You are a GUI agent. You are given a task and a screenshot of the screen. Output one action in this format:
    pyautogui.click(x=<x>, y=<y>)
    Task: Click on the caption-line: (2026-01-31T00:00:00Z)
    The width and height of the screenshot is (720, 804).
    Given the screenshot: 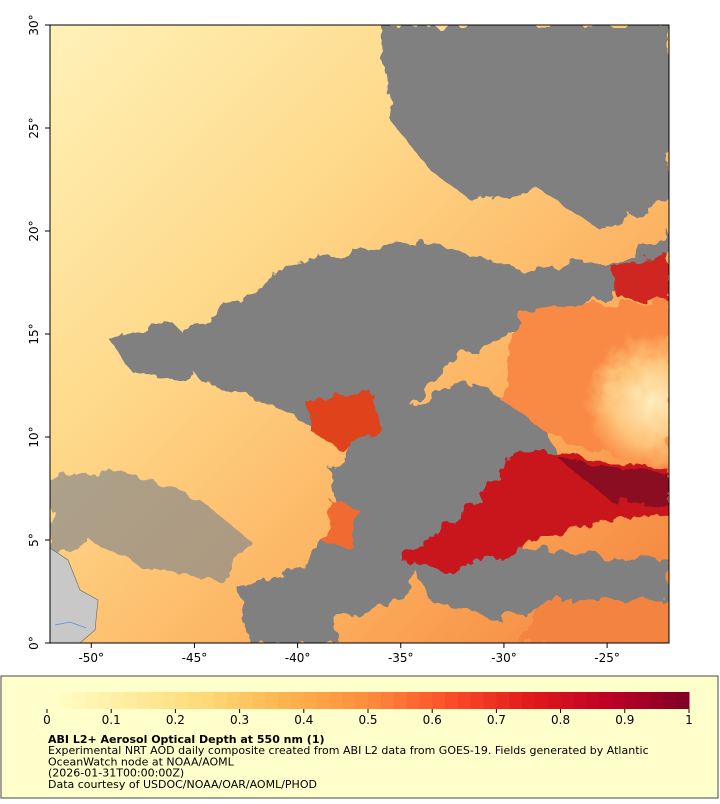 What is the action you would take?
    pyautogui.click(x=116, y=773)
    